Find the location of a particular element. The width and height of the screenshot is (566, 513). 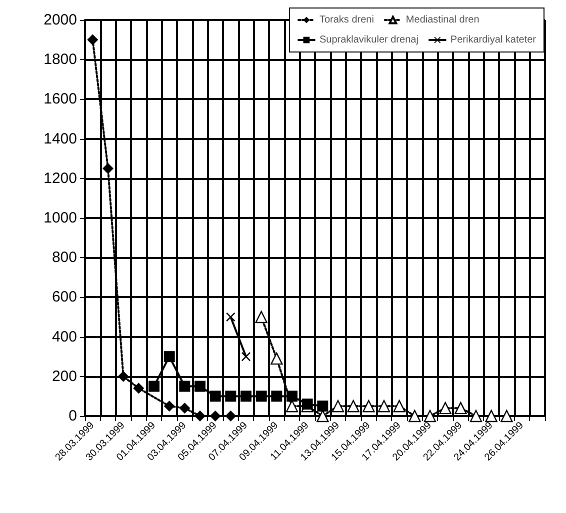

legend-label: Supraklavikuler drenaj is located at coordinates (368, 40).